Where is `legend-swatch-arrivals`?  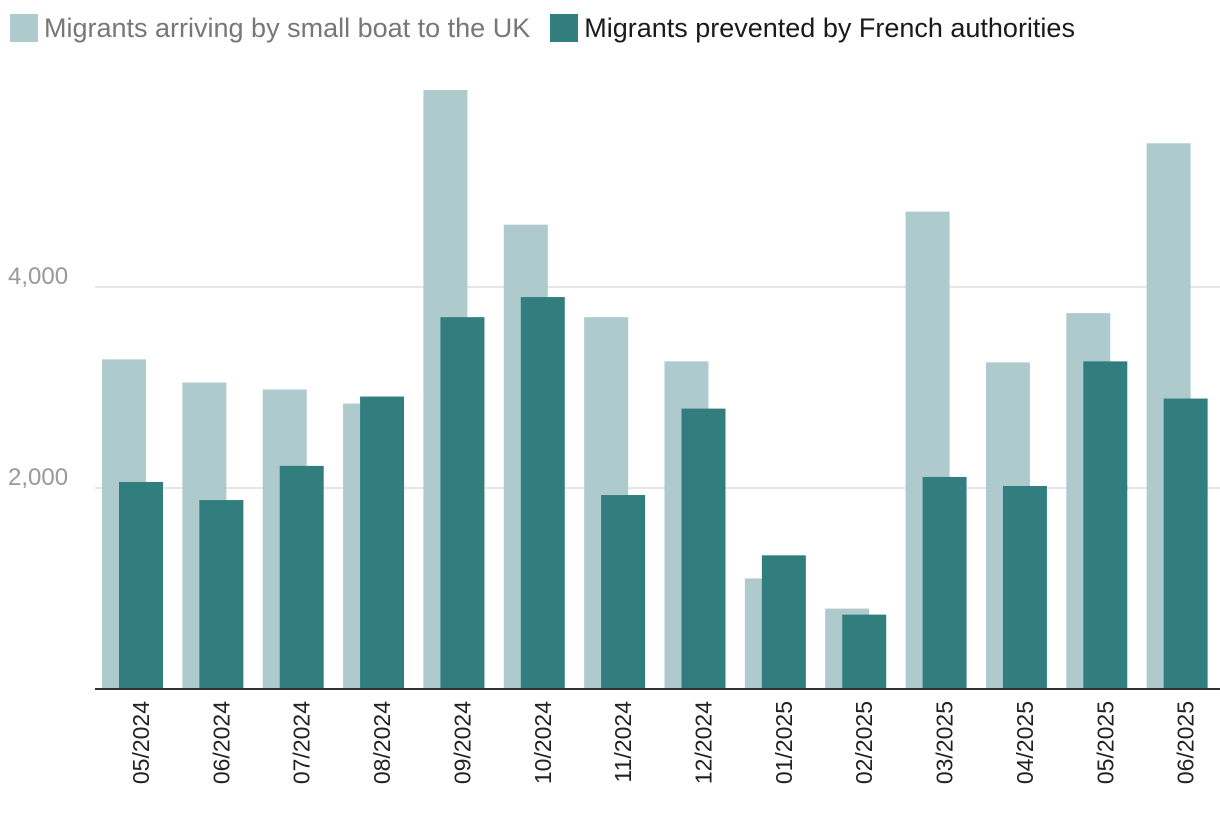
legend-swatch-arrivals is located at coordinates (24, 28).